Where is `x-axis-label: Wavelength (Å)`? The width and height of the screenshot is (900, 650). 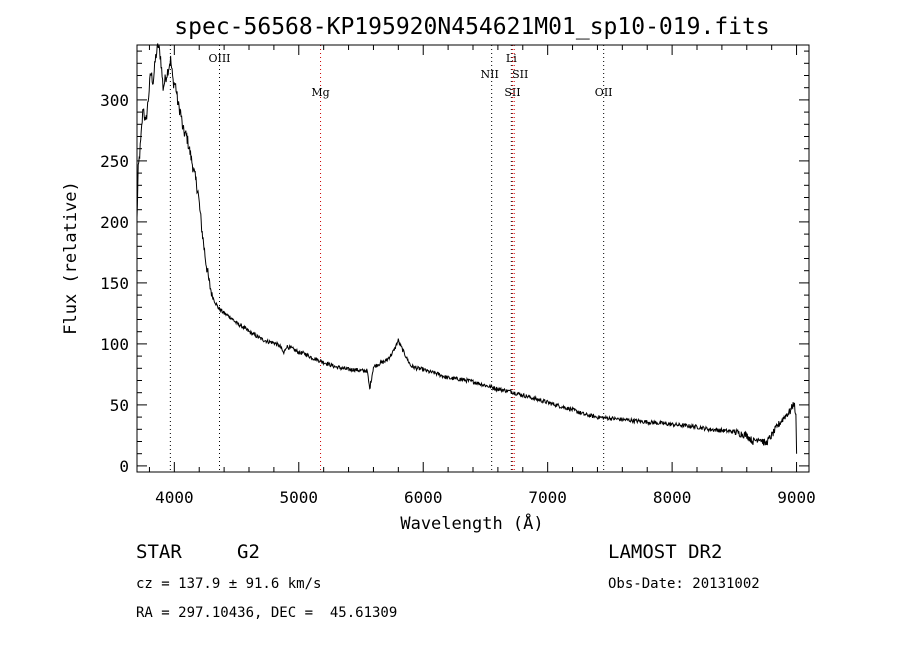
x-axis-label: Wavelength (Å) is located at coordinates (471, 523).